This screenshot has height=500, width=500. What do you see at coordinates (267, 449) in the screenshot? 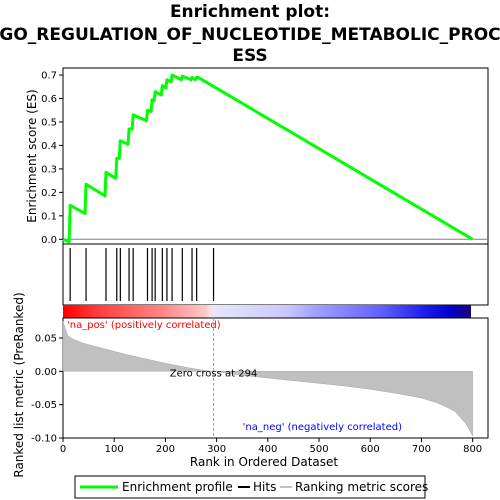
I see `x-tick-label: 400` at bounding box center [267, 449].